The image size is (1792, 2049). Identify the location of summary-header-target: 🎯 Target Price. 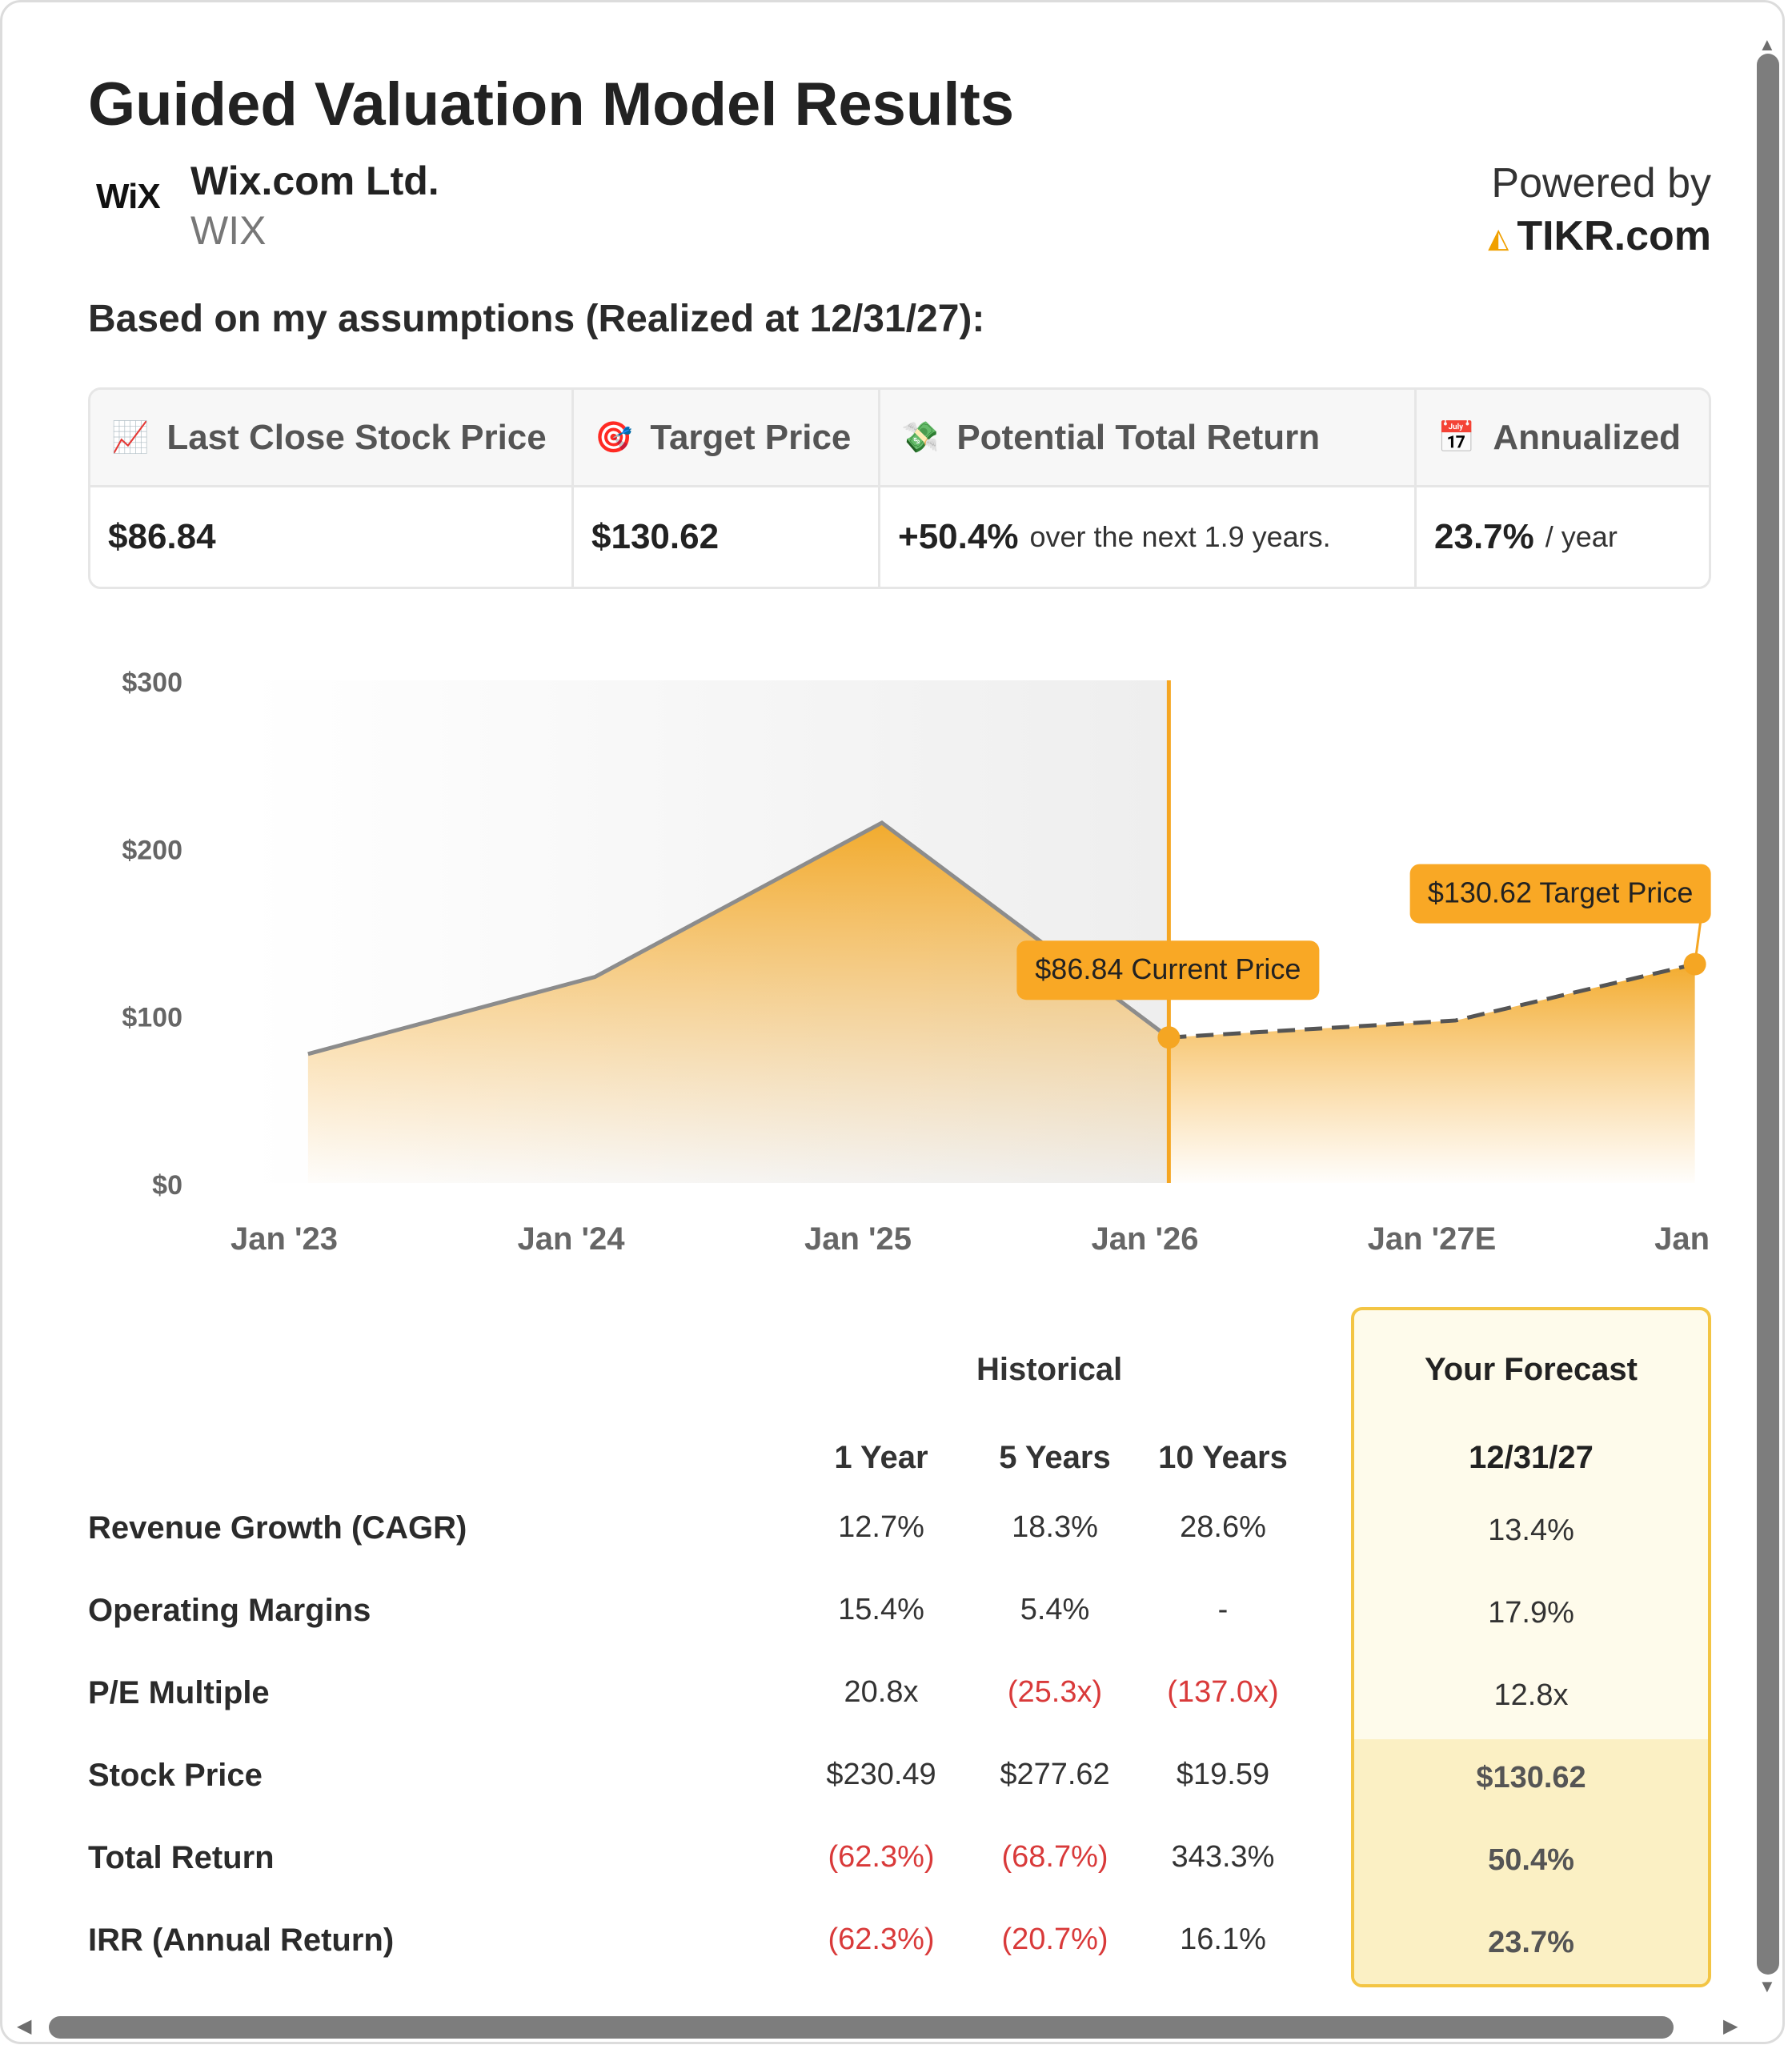
(727, 438).